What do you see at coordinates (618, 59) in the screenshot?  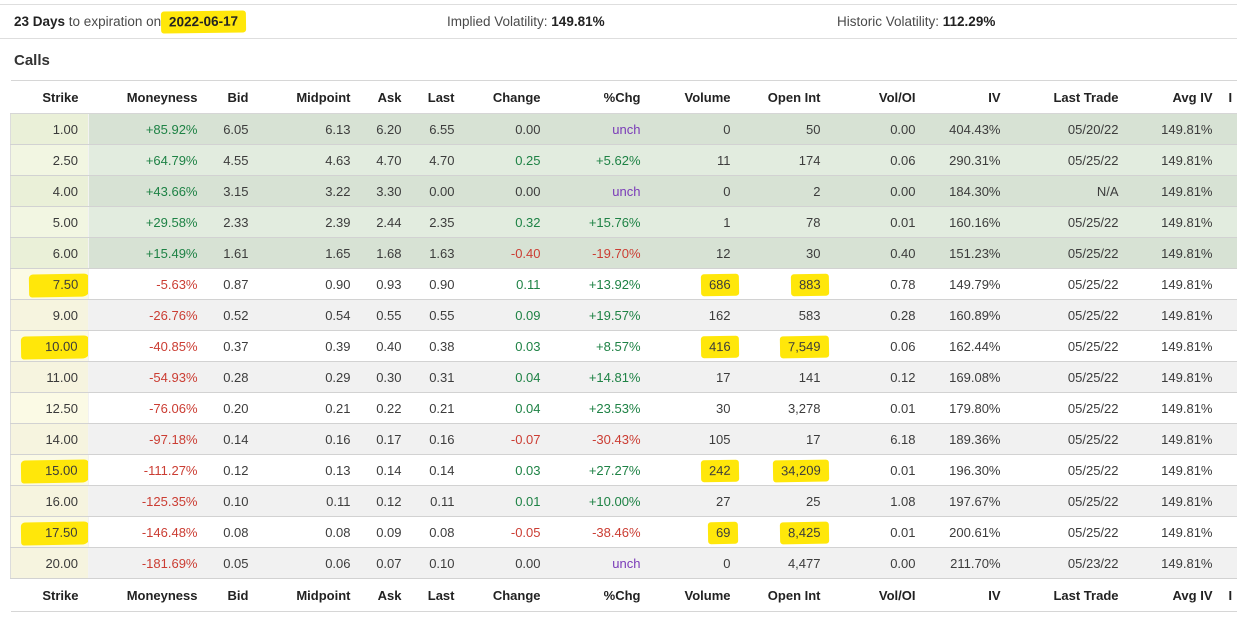 I see `calls-section-title: Calls` at bounding box center [618, 59].